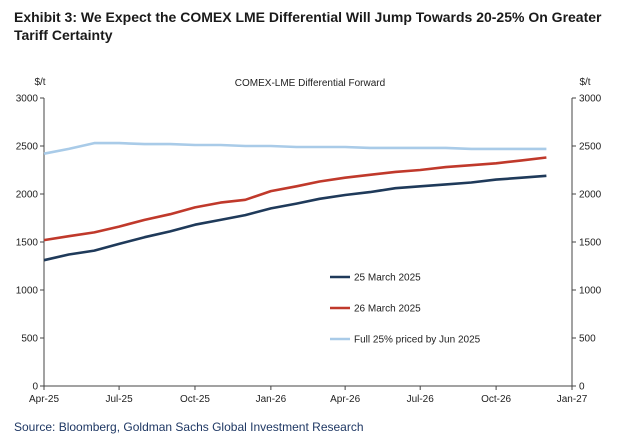  Describe the element at coordinates (27, 99) in the screenshot. I see `y-tick-label-left: 3000` at that location.